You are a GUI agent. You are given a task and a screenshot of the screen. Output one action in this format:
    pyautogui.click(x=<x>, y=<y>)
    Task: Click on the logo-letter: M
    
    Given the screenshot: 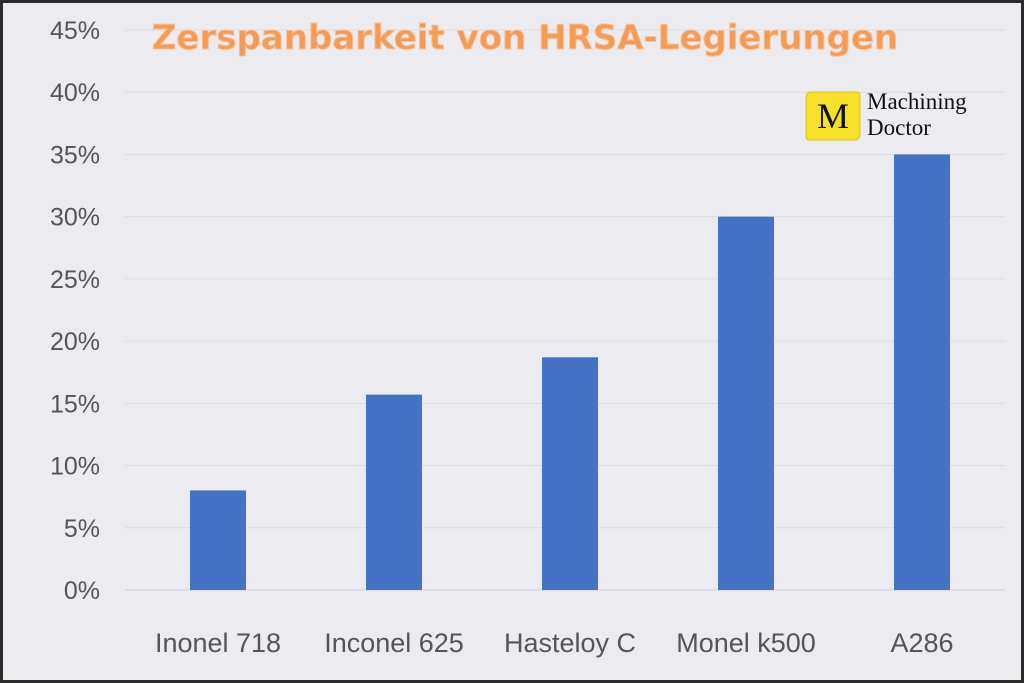 What is the action you would take?
    pyautogui.click(x=833, y=116)
    